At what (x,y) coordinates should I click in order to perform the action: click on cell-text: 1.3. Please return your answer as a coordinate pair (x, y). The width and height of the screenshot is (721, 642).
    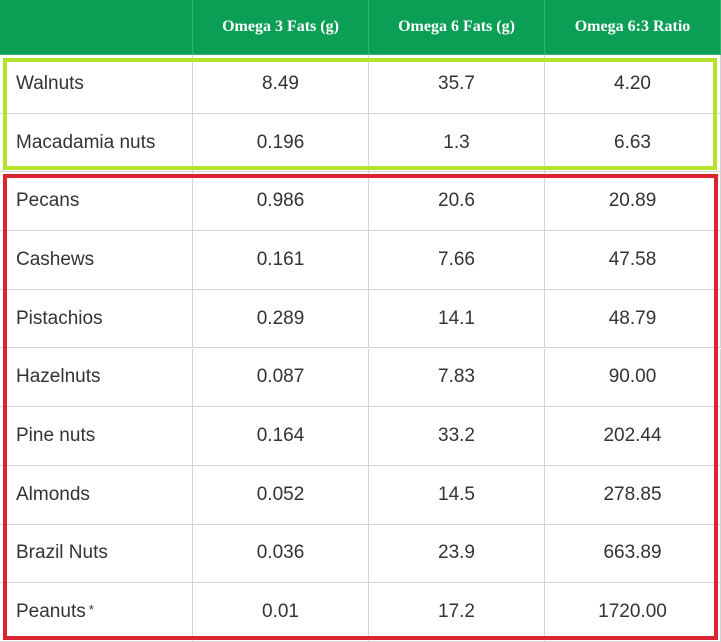
    Looking at the image, I should click on (456, 142).